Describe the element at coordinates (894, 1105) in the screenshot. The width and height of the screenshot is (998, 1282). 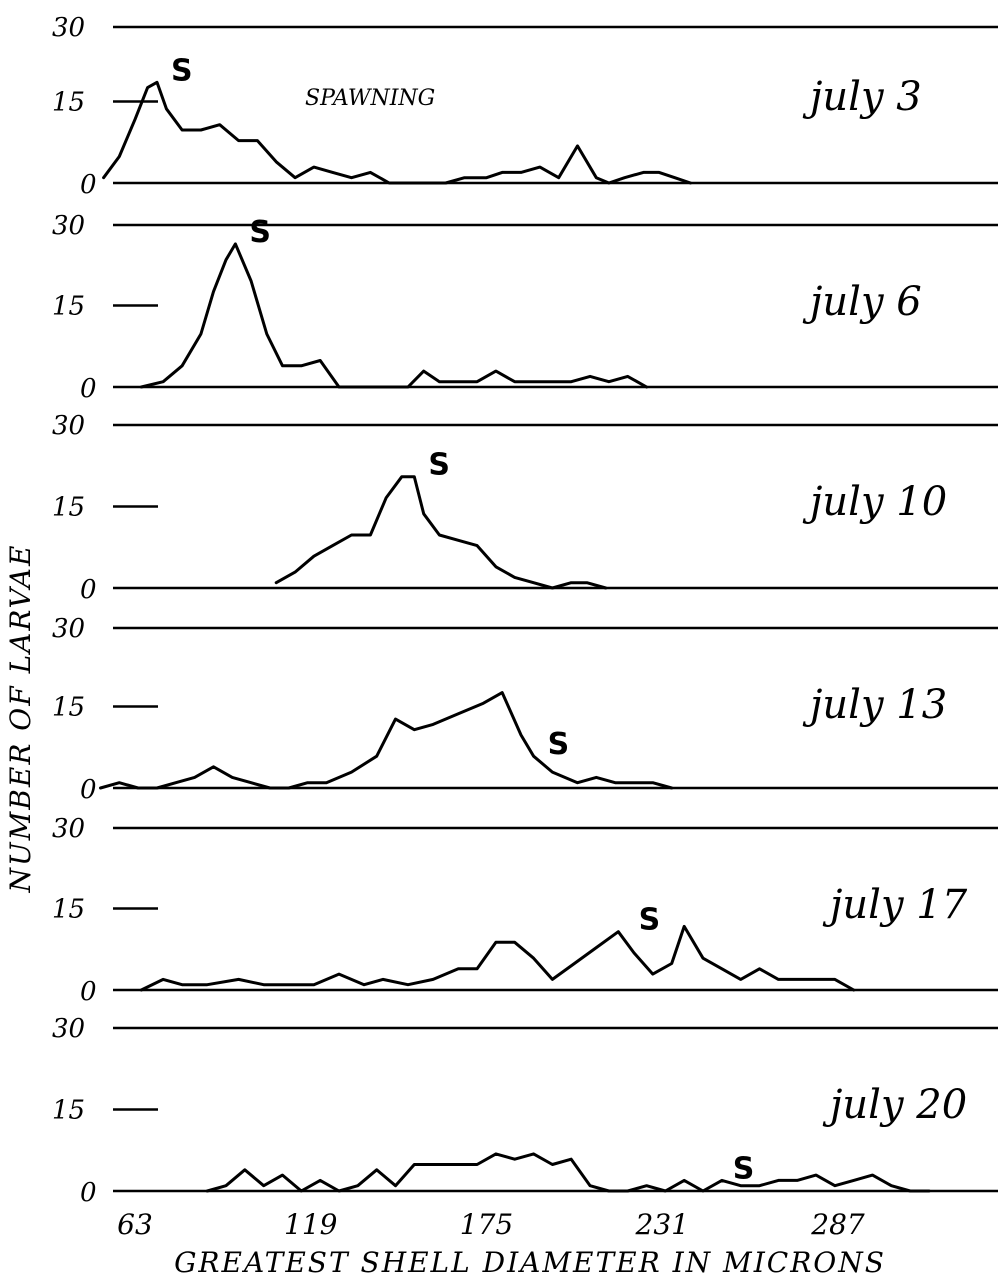
I see `panel-date-label: july 20` at that location.